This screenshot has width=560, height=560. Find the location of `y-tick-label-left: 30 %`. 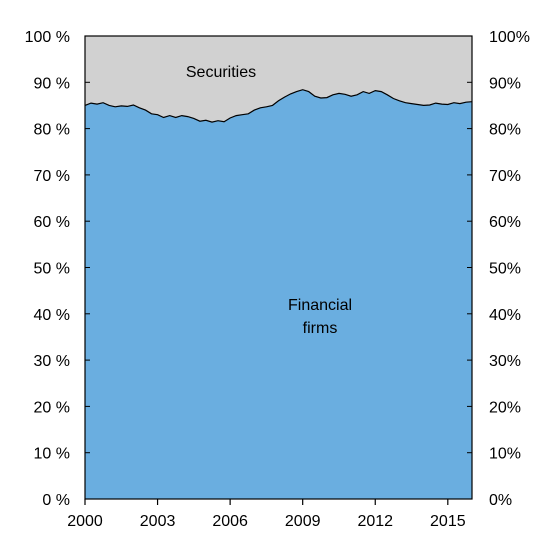

y-tick-label-left: 30 % is located at coordinates (52, 361).